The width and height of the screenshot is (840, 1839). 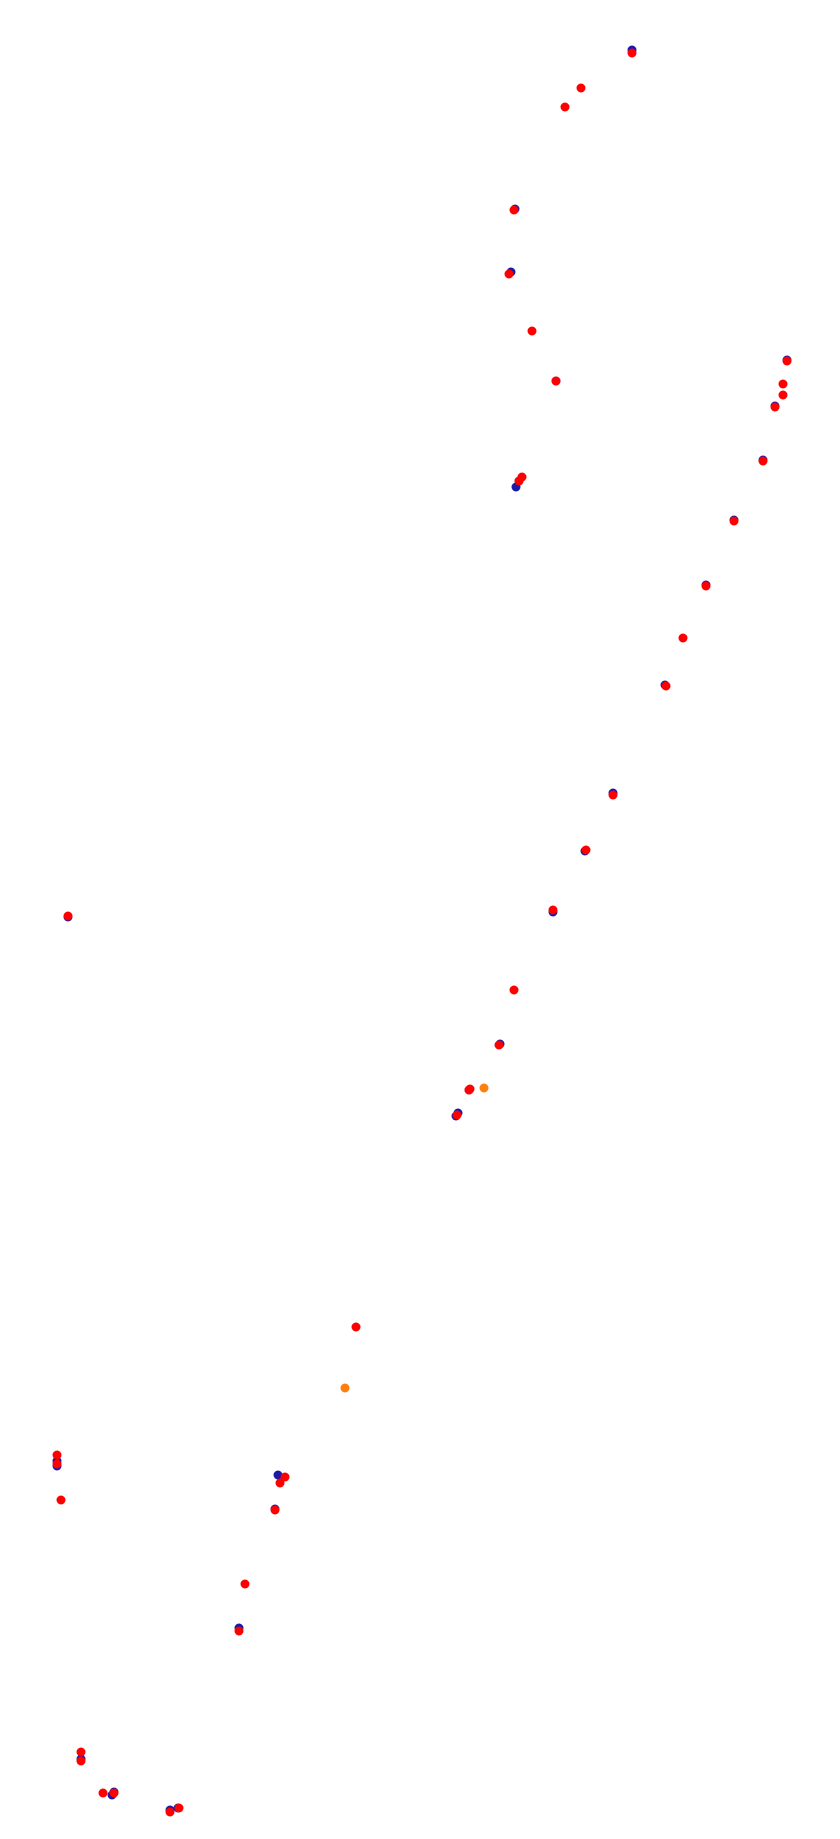 What do you see at coordinates (278, 1475) in the screenshot?
I see `blue-data-point` at bounding box center [278, 1475].